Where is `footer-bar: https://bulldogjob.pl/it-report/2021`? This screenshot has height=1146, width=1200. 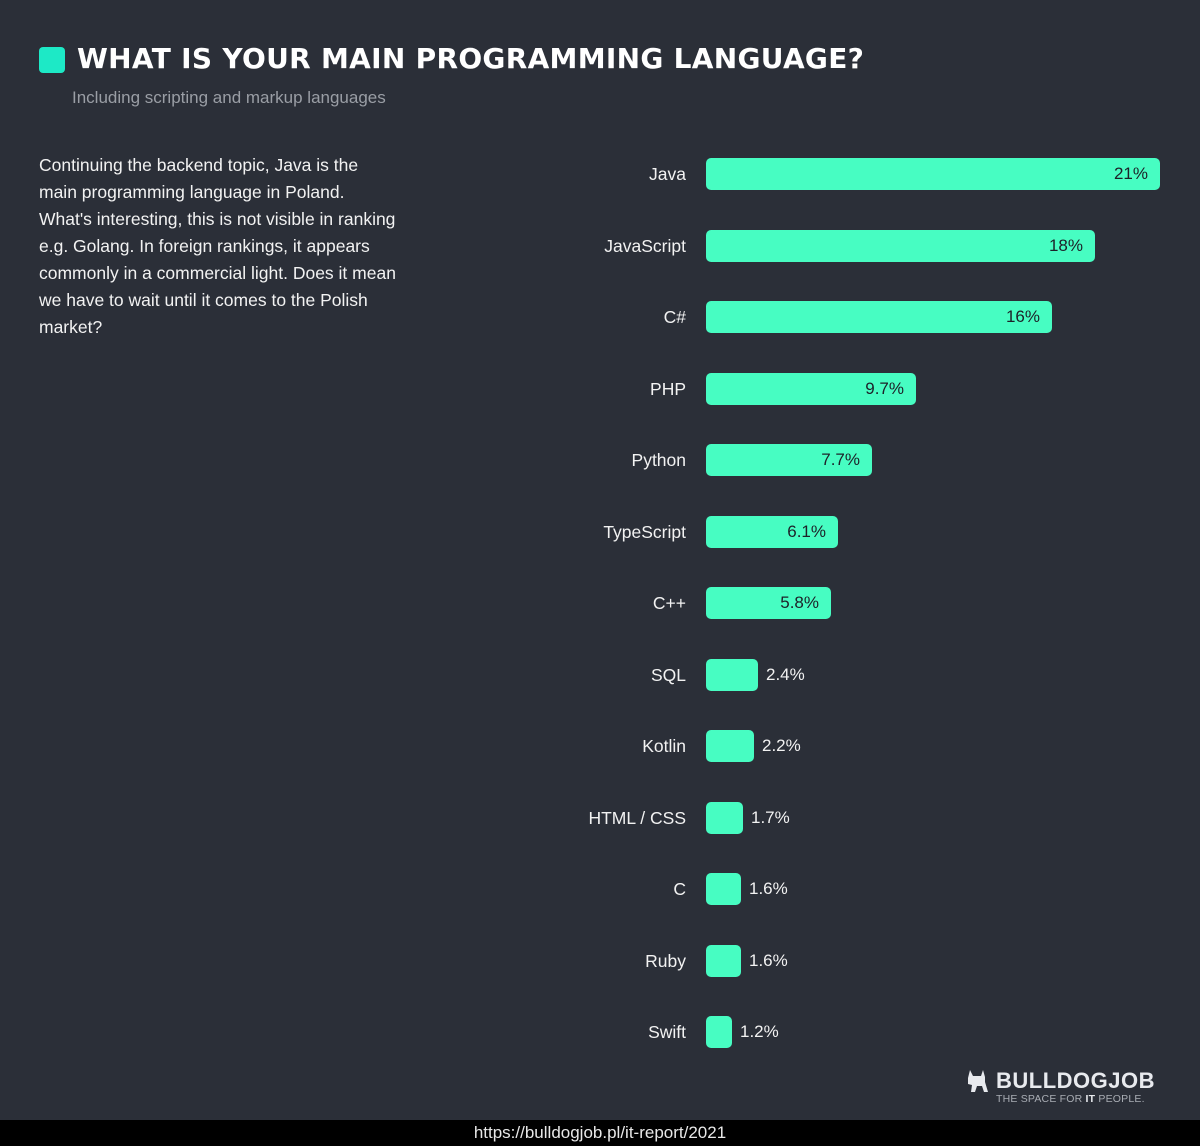
footer-bar: https://bulldogjob.pl/it-report/2021 is located at coordinates (600, 1133).